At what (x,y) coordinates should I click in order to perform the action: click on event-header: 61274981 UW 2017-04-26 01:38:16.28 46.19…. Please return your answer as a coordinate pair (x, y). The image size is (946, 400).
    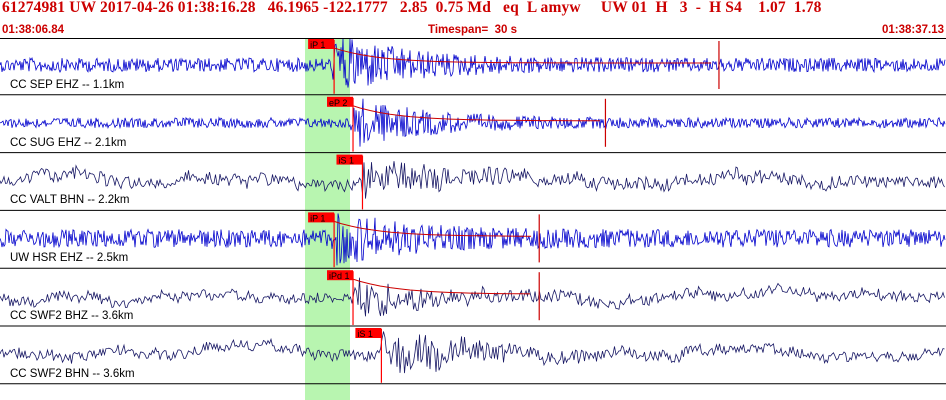
    Looking at the image, I should click on (412, 8).